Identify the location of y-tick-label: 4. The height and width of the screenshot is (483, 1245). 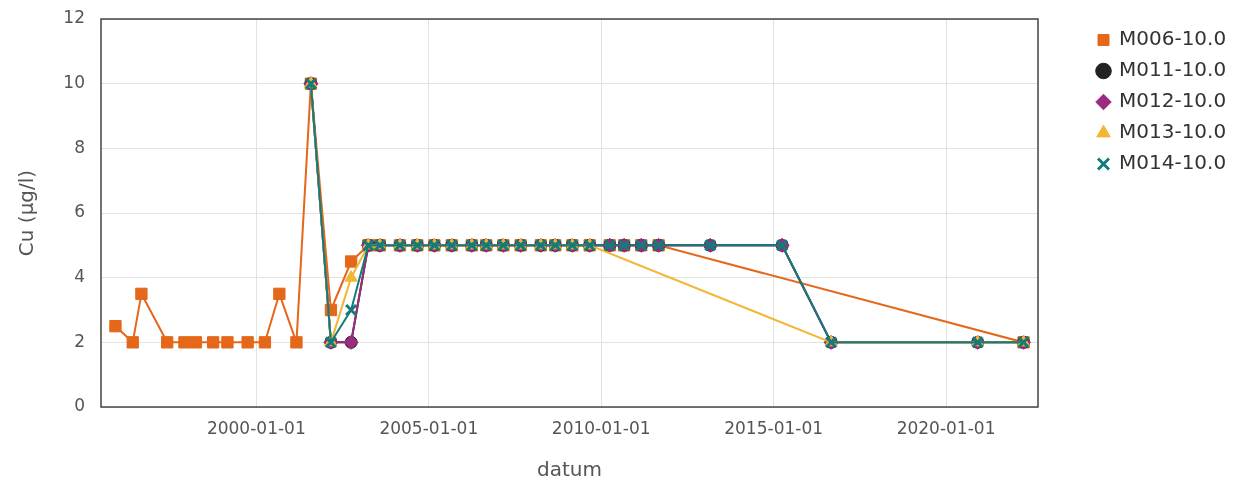
(79, 276).